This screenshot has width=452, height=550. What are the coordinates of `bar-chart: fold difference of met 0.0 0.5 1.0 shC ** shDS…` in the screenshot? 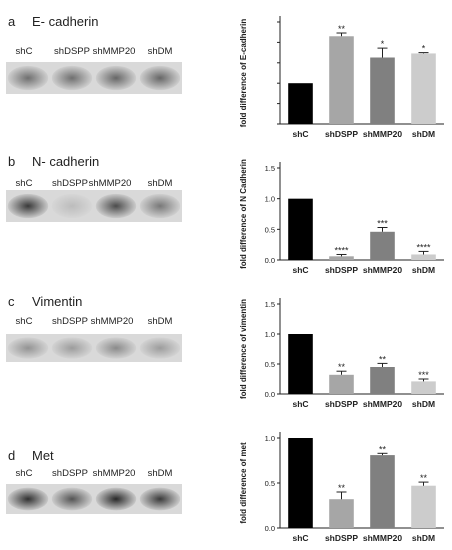 It's located at (341, 487).